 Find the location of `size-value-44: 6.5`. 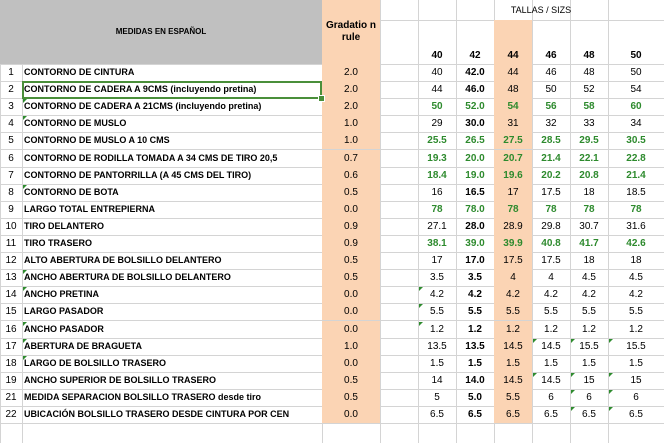

size-value-44: 6.5 is located at coordinates (513, 414).